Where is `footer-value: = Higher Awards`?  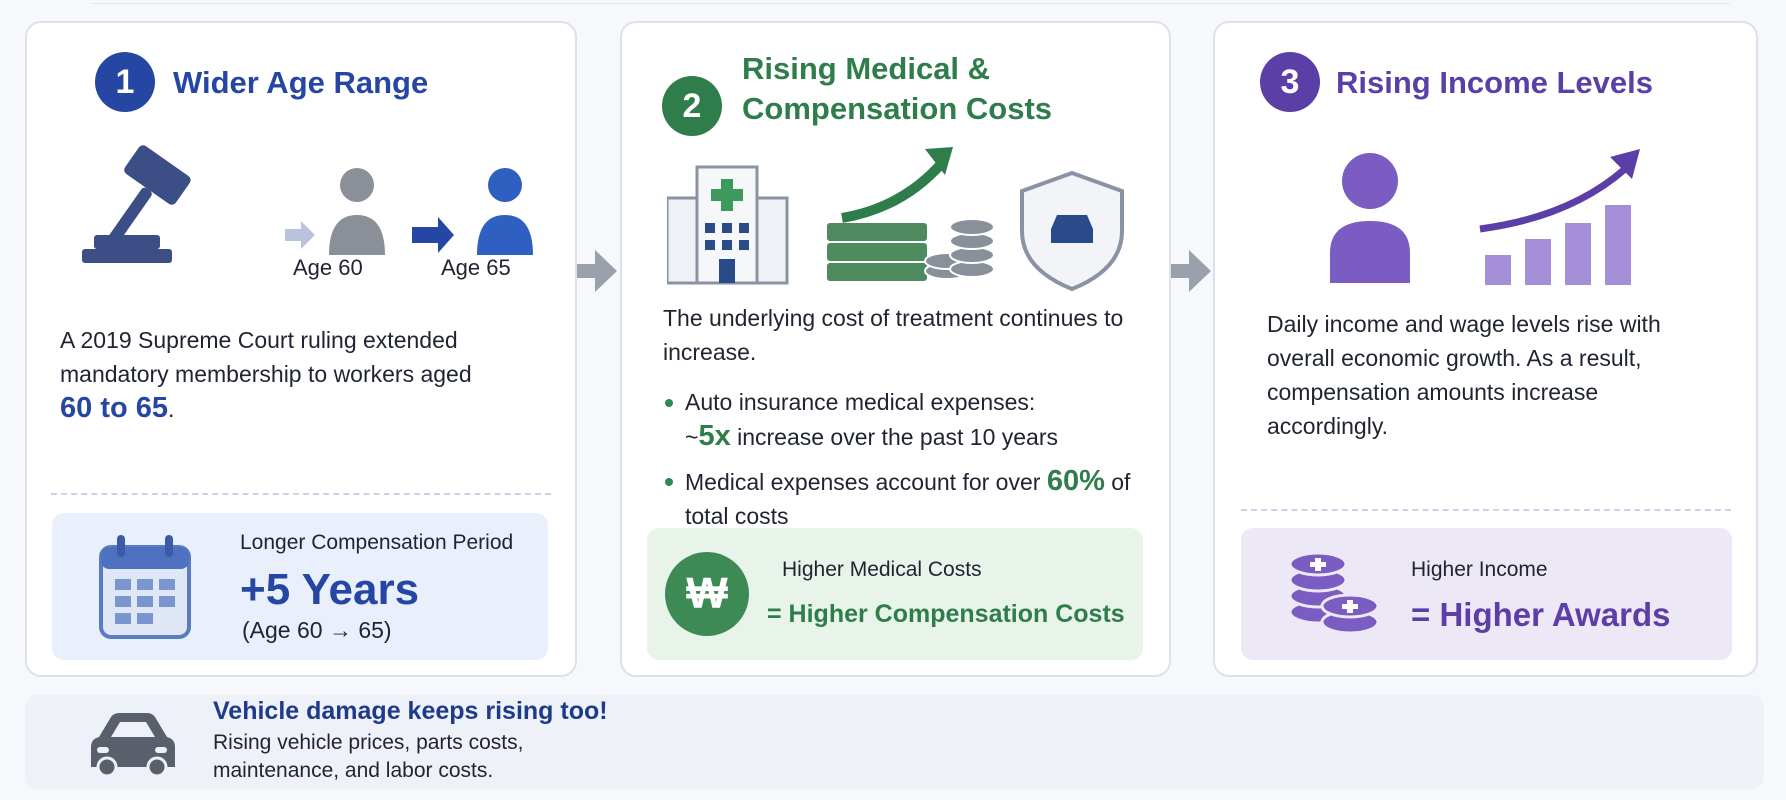 footer-value: = Higher Awards is located at coordinates (1541, 614).